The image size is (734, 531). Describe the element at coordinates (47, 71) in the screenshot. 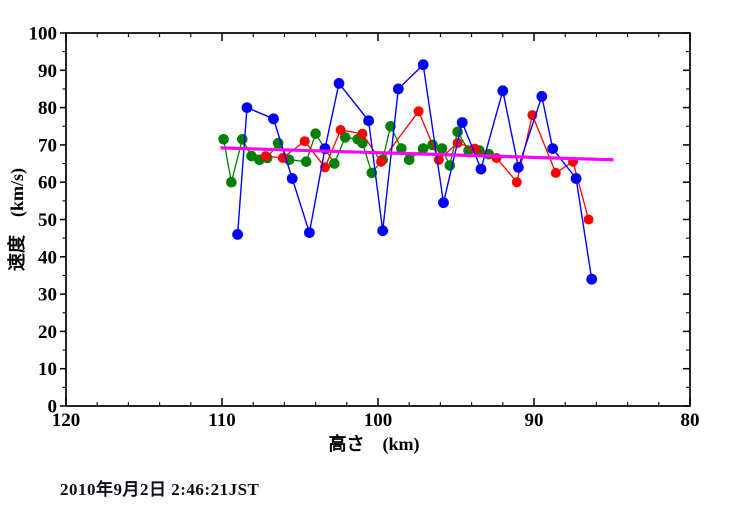

I see `y-tick-label: 90` at that location.